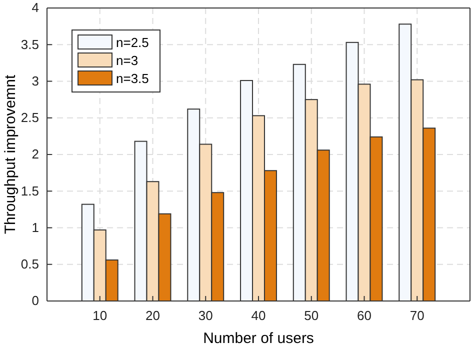  I want to click on y-tick-label: 2.5, so click(29, 118).